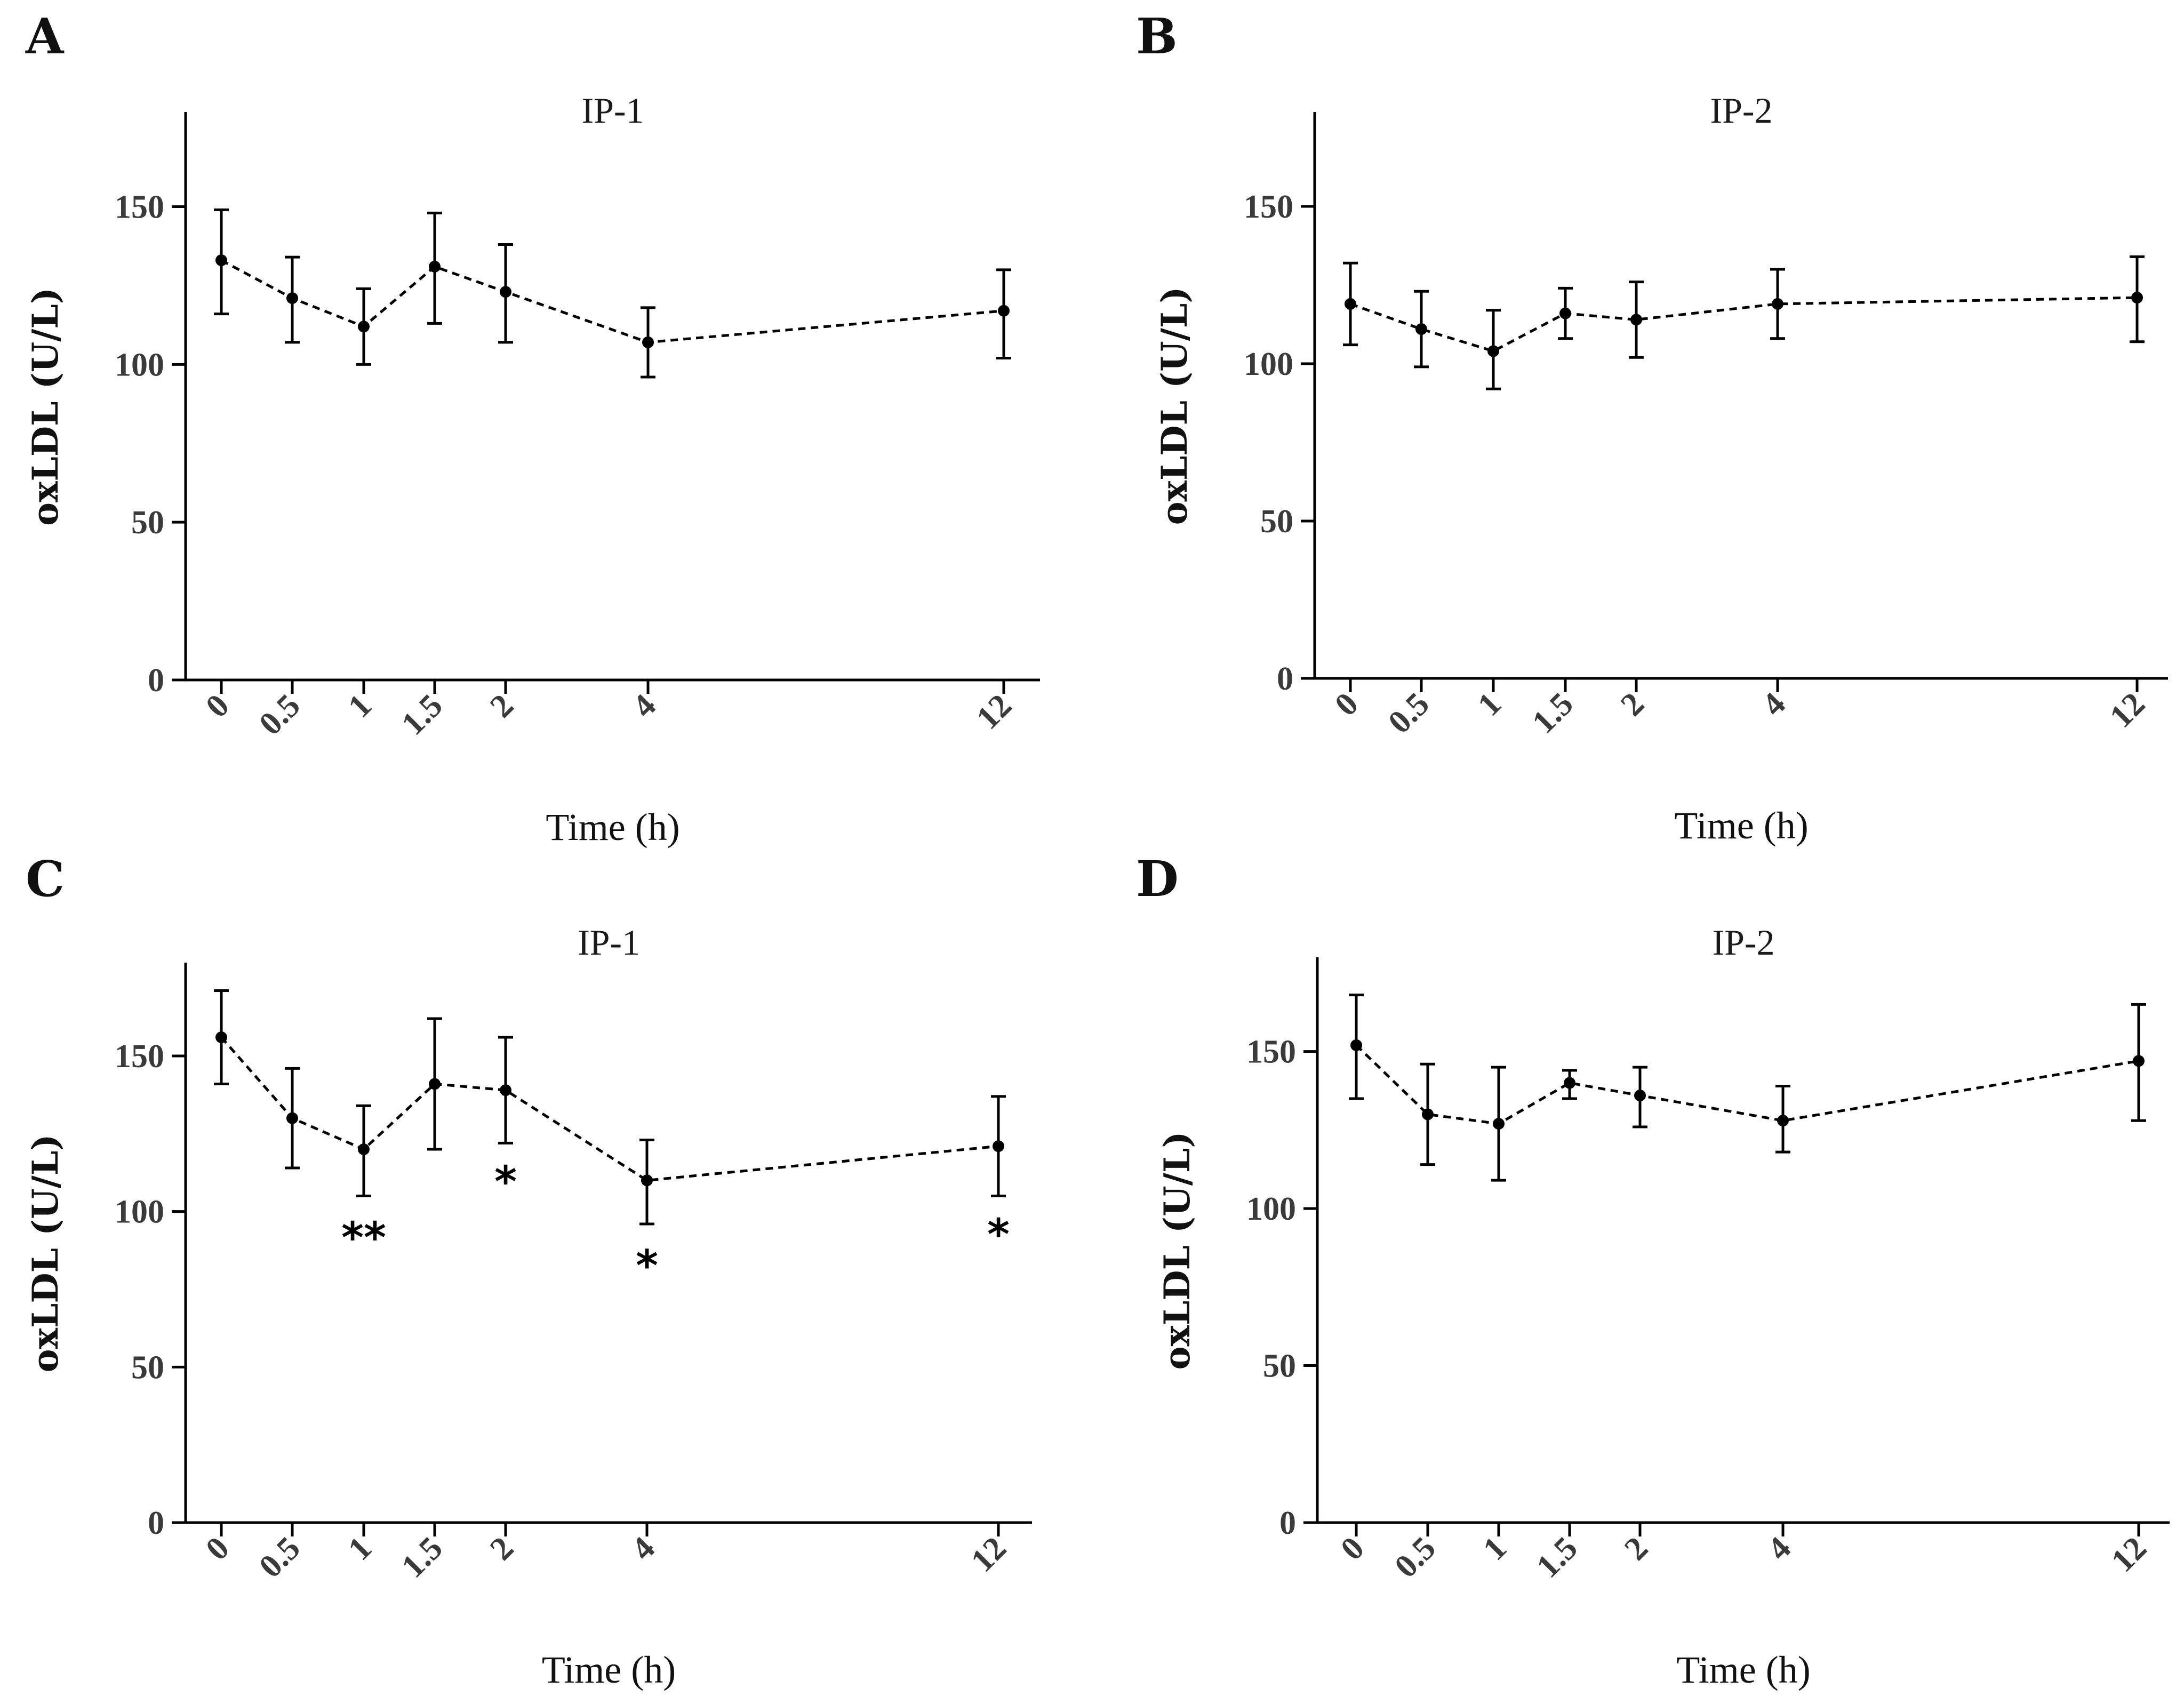 This screenshot has height=1705, width=2184. I want to click on panel-letter: A, so click(45, 36).